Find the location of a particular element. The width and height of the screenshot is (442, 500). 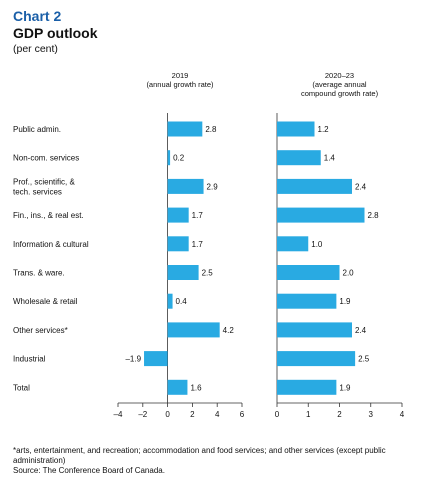

panel-title: (annual growth rate) is located at coordinates (180, 84).